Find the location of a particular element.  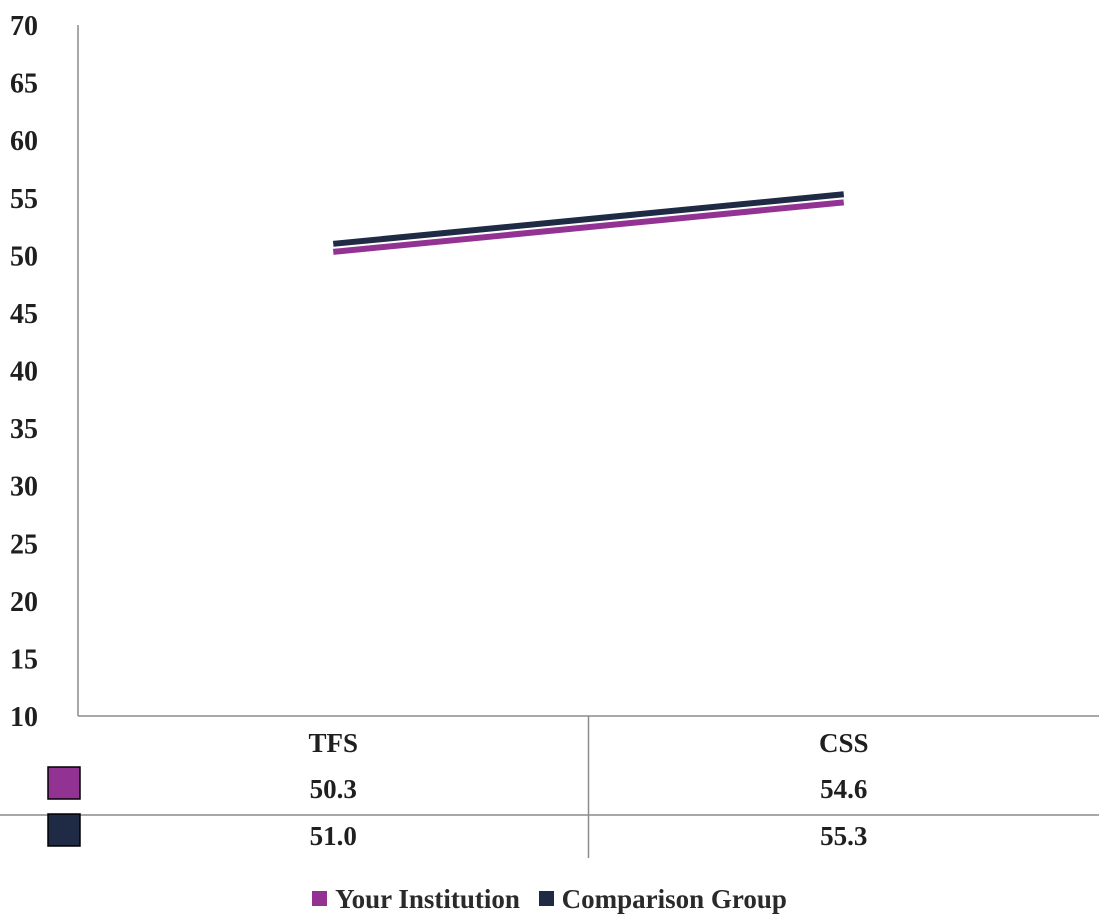

legend-item-your-institution: Your Institution is located at coordinates (416, 899).